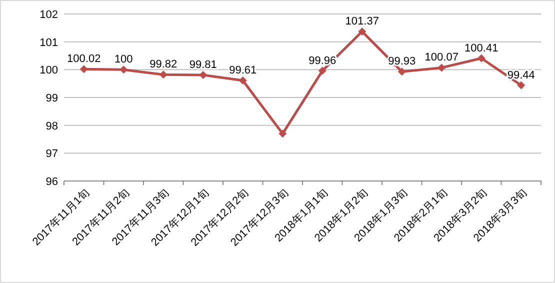  What do you see at coordinates (49, 42) in the screenshot?
I see `y-tick-label: 101` at bounding box center [49, 42].